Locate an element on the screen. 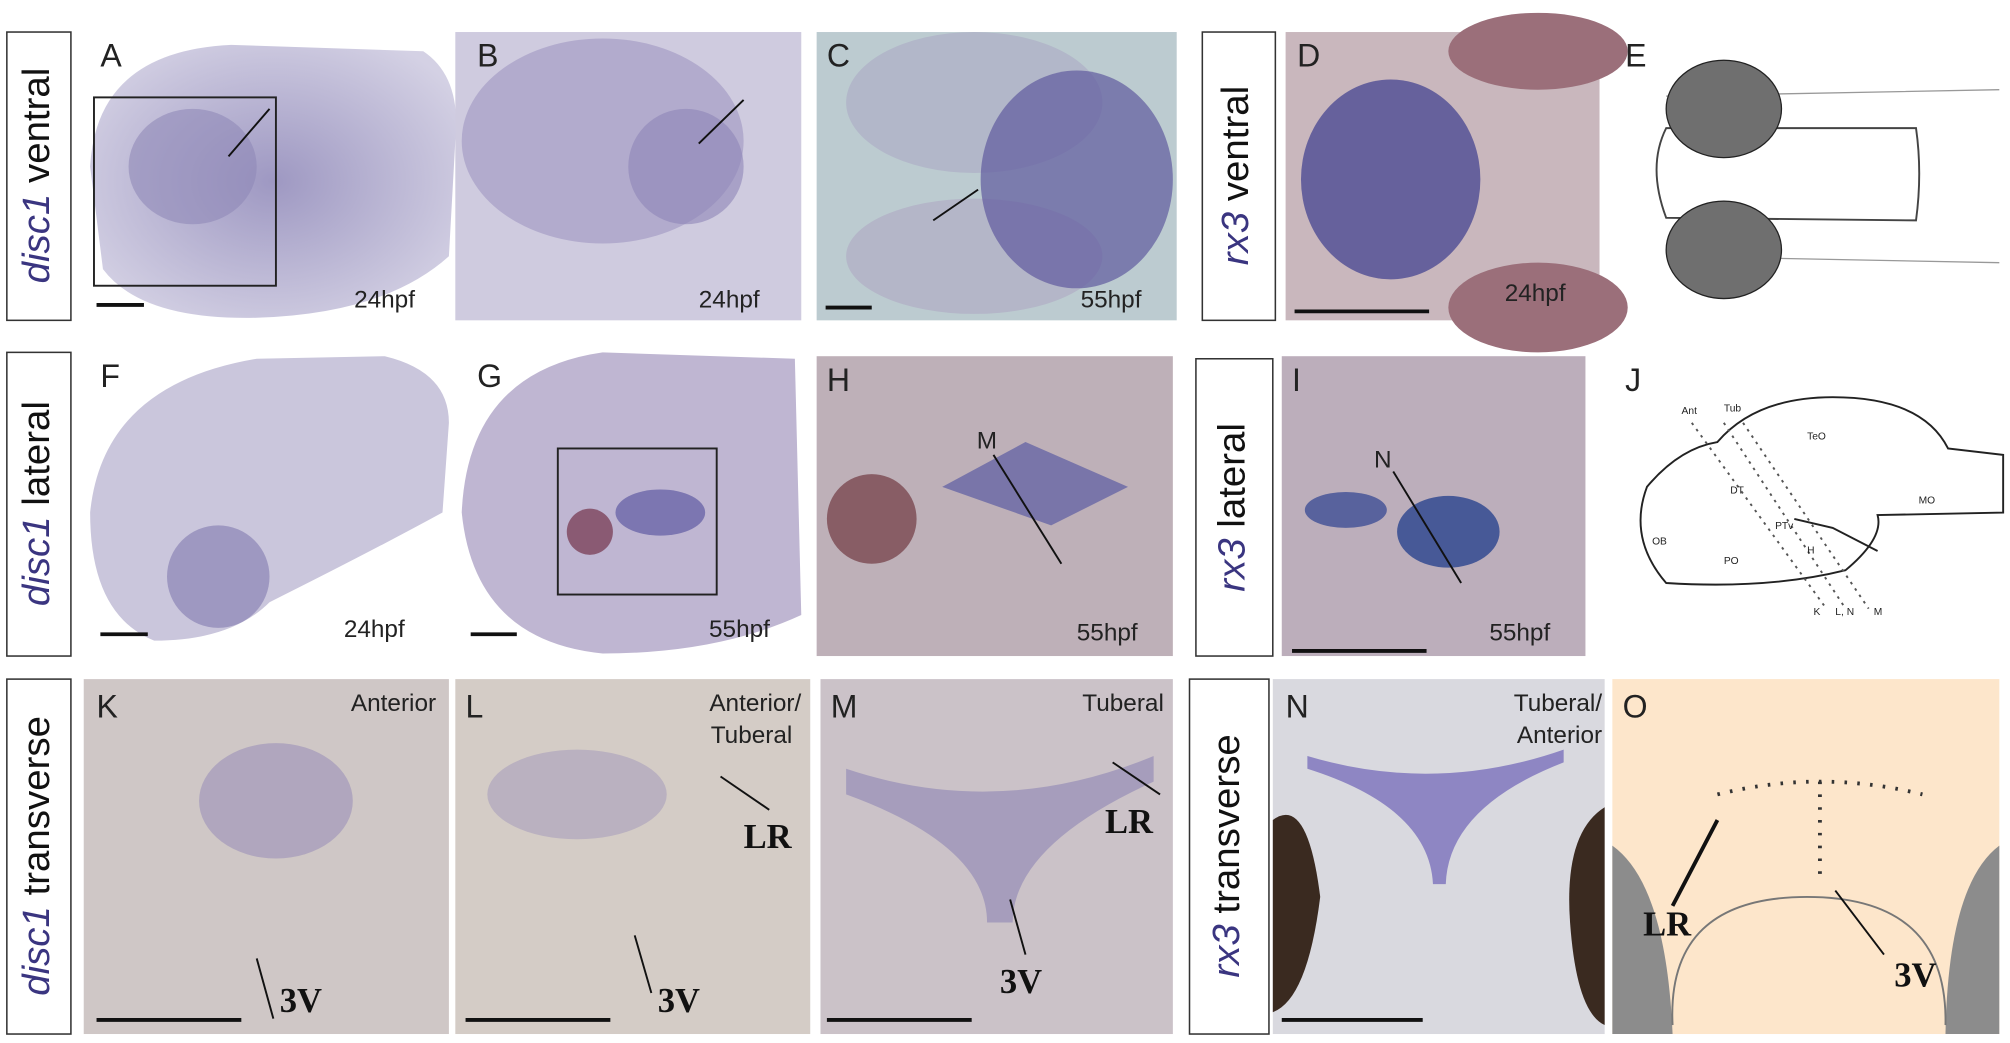  panel-g: G 55hpf is located at coordinates (631, 503).